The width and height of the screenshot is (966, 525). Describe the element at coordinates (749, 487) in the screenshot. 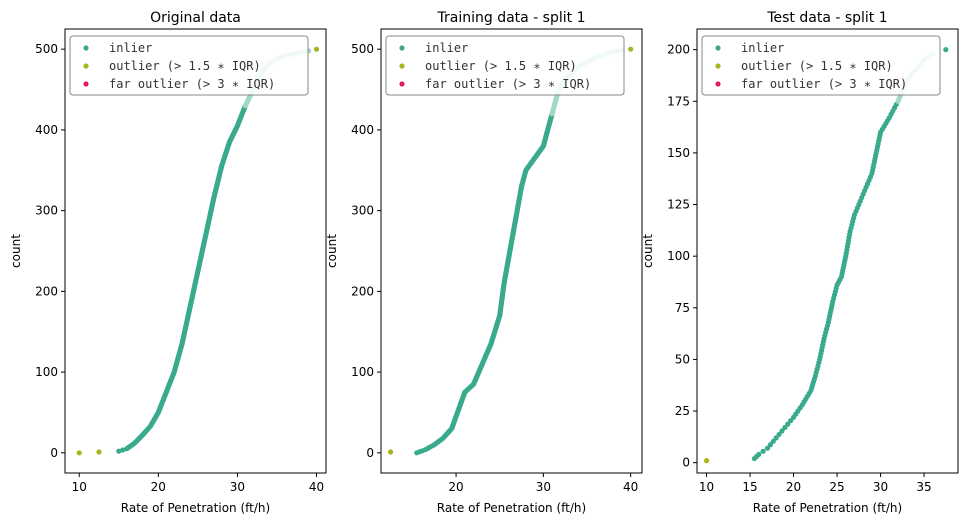

I see `x-tick-label: 15` at that location.